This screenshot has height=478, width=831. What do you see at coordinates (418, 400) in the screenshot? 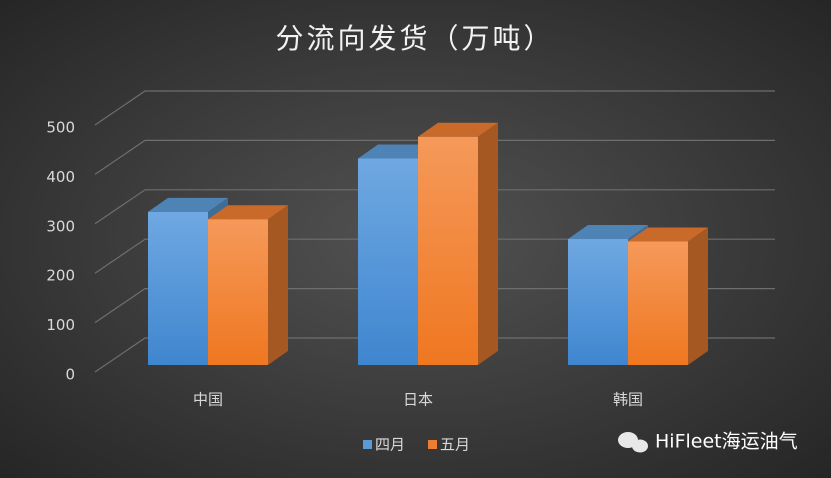
I see `x-tick-label: 日本` at bounding box center [418, 400].